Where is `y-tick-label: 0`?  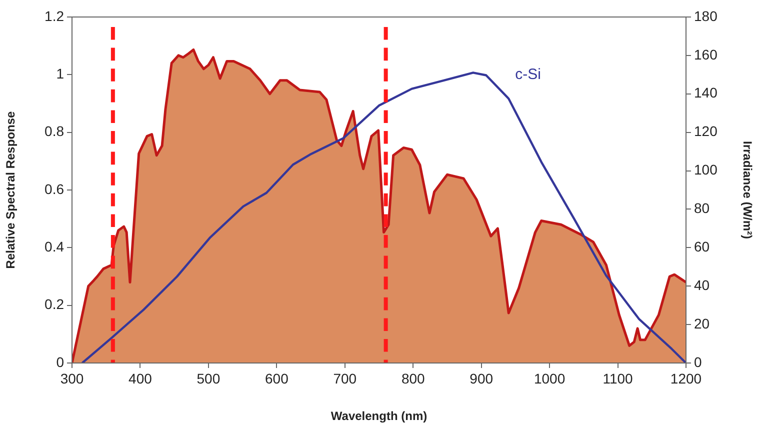 y-tick-label: 0 is located at coordinates (60, 362).